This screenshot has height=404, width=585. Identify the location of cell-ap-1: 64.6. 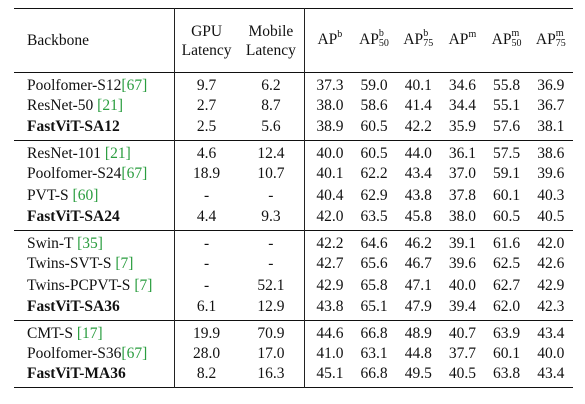
(374, 241).